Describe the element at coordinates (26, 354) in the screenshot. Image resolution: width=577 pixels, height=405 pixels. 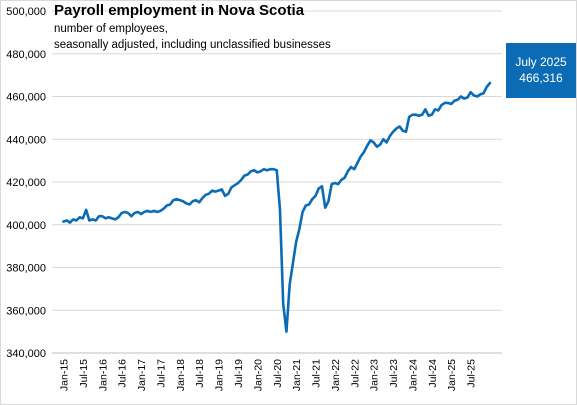
I see `y-tick-label: 340,000` at that location.